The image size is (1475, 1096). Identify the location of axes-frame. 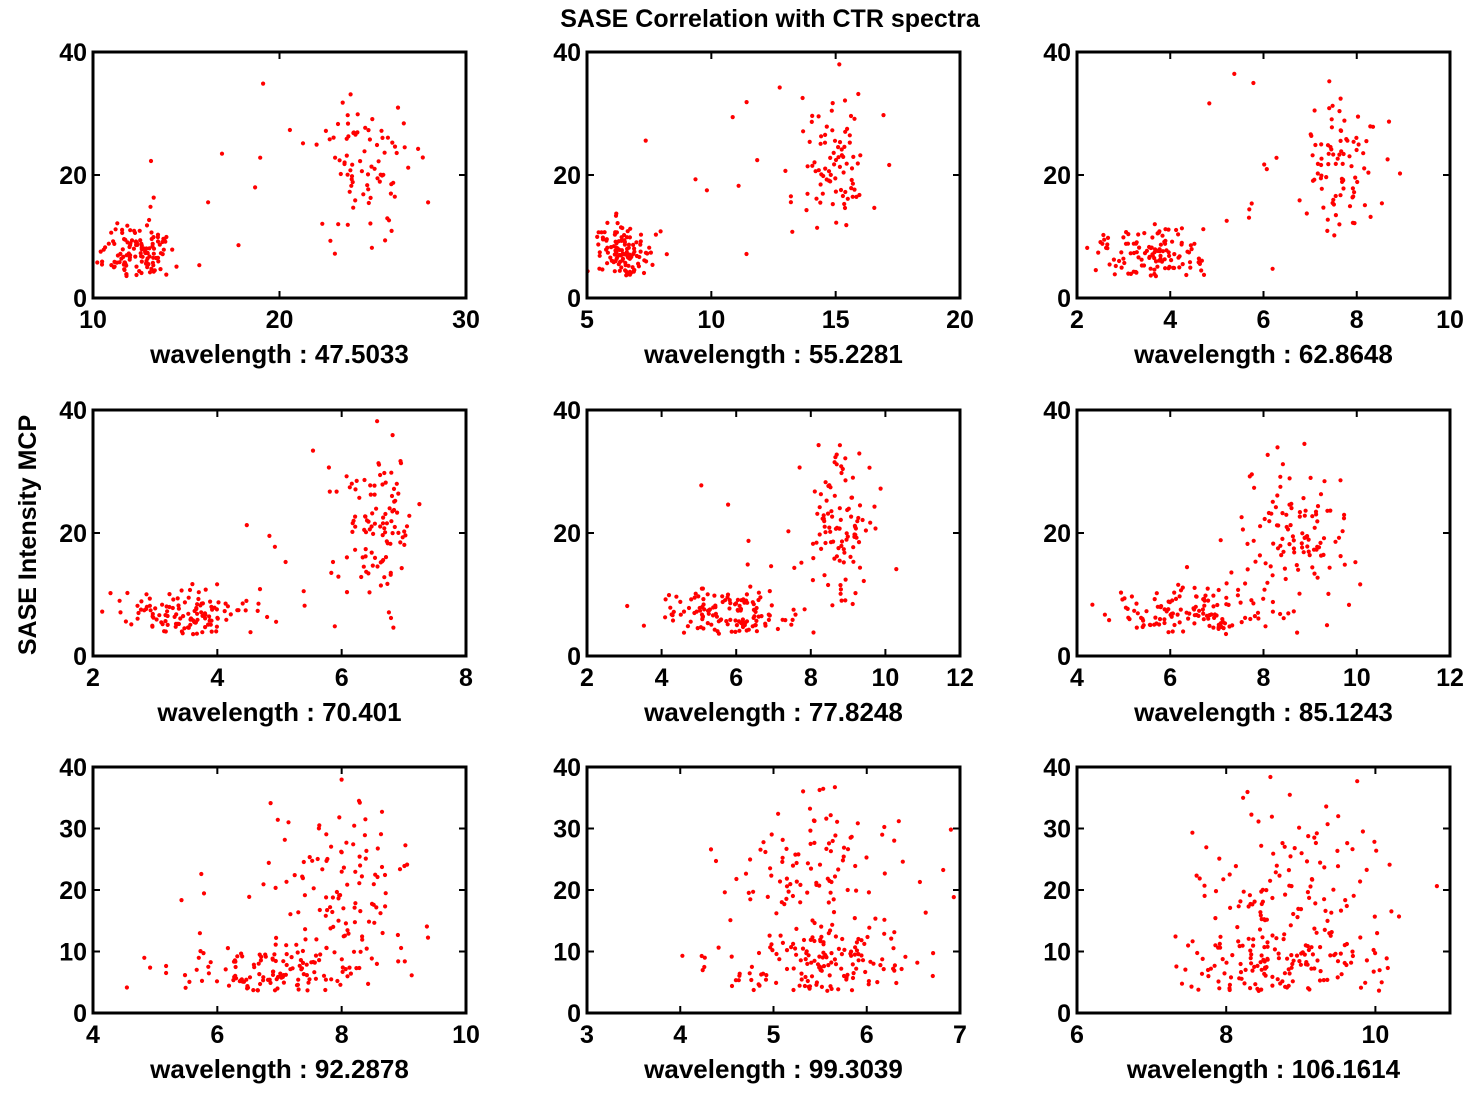
(1263, 533).